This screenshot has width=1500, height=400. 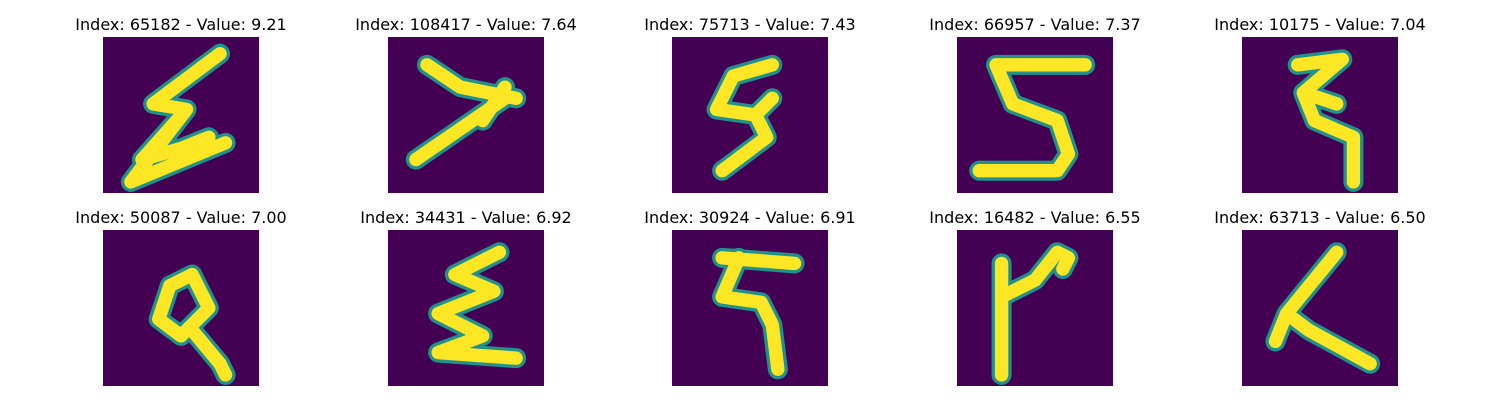 What do you see at coordinates (181, 24) in the screenshot?
I see `panel-title: Index: 65182 - Value: 9.21` at bounding box center [181, 24].